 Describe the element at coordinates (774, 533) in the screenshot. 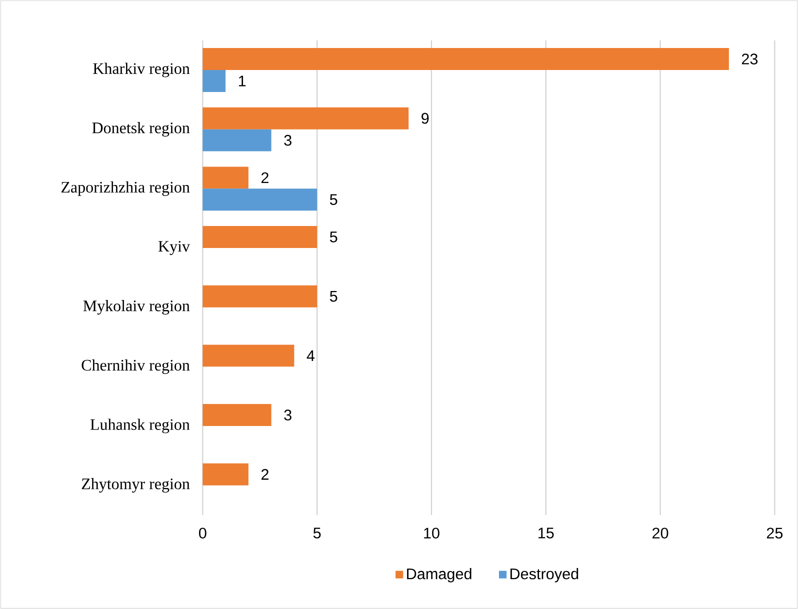

I see `x-tick-label: 25` at that location.